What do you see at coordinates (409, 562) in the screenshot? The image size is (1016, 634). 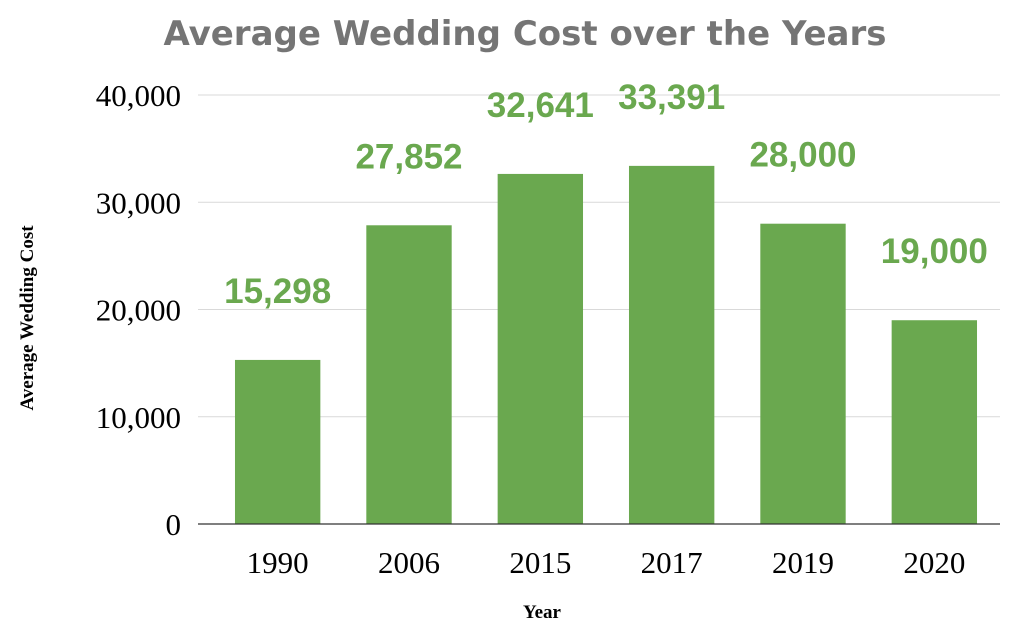 I see `x-tick-label: 2006` at bounding box center [409, 562].